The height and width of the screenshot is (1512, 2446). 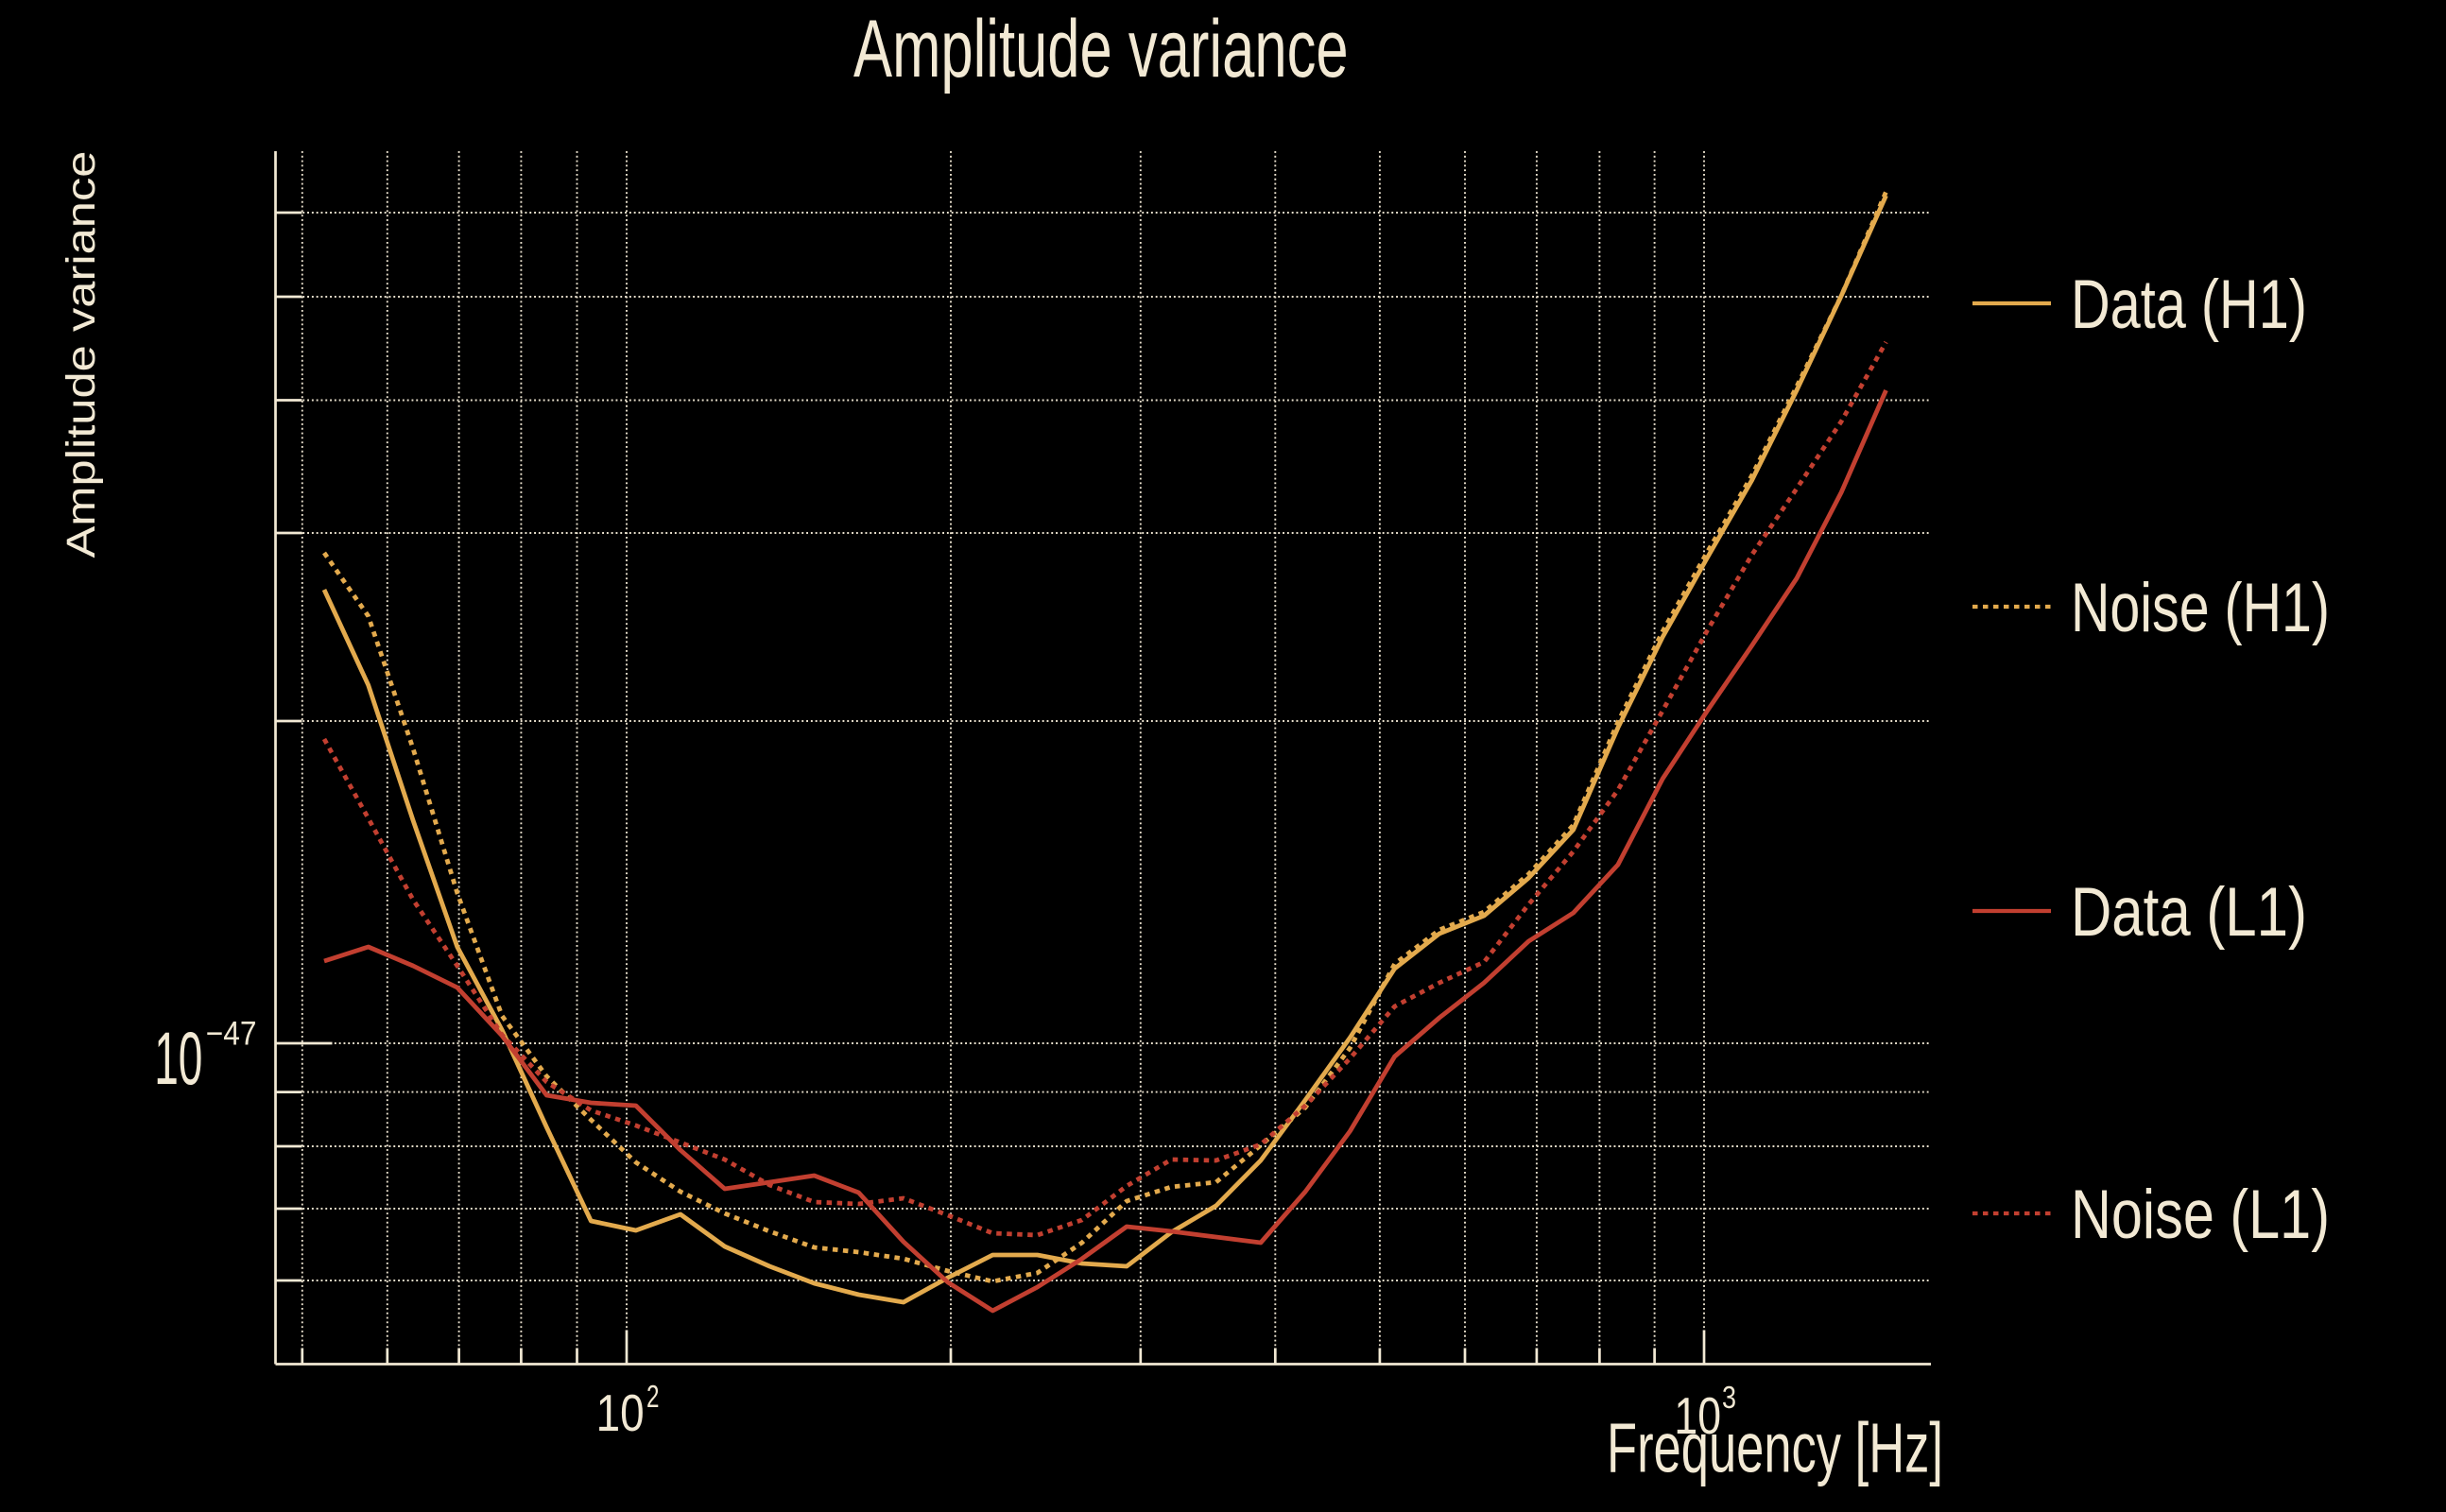 What do you see at coordinates (2200, 608) in the screenshot?
I see `svg-text: Noise (H1)` at bounding box center [2200, 608].